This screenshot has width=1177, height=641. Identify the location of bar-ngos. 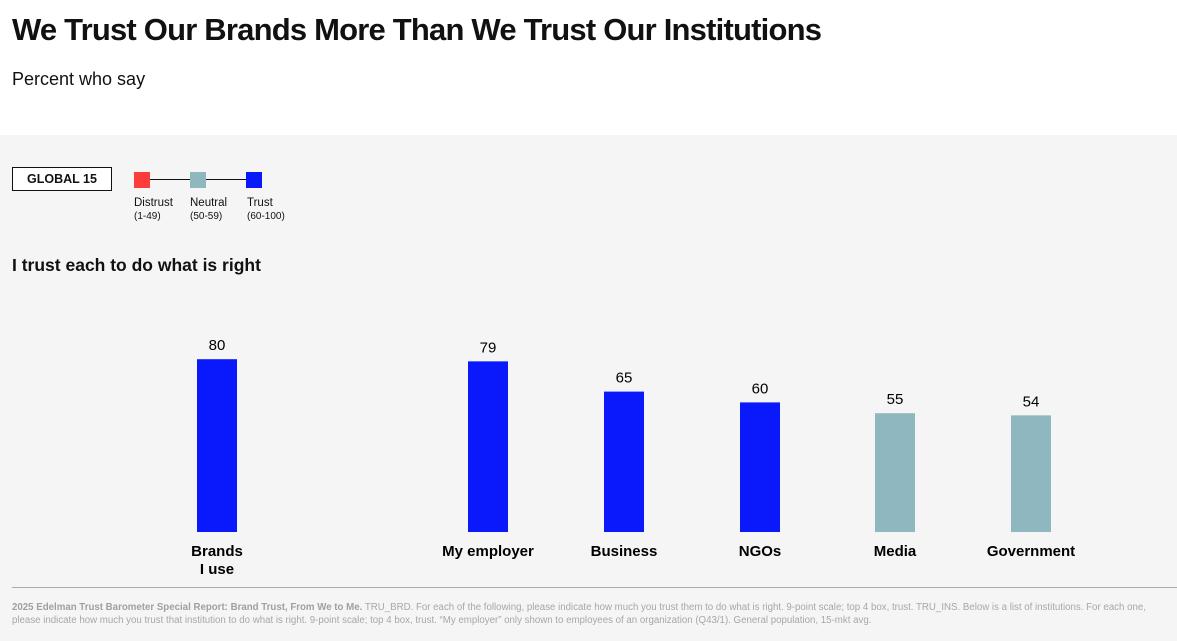
(760, 467).